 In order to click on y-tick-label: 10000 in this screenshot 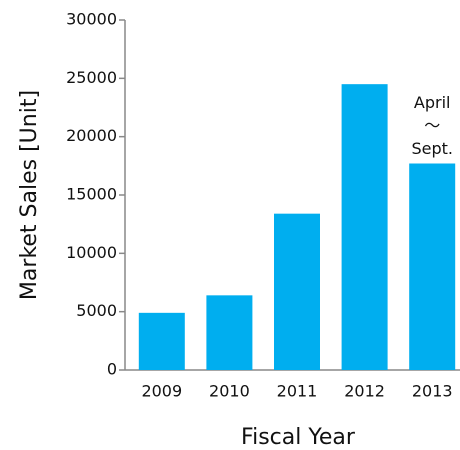, I will do `click(91, 252)`.